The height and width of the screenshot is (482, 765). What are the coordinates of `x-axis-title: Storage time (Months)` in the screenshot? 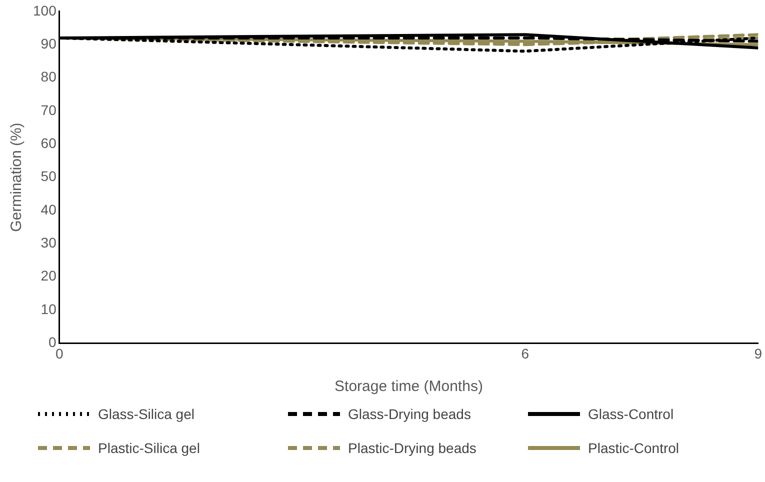 It's located at (408, 387).